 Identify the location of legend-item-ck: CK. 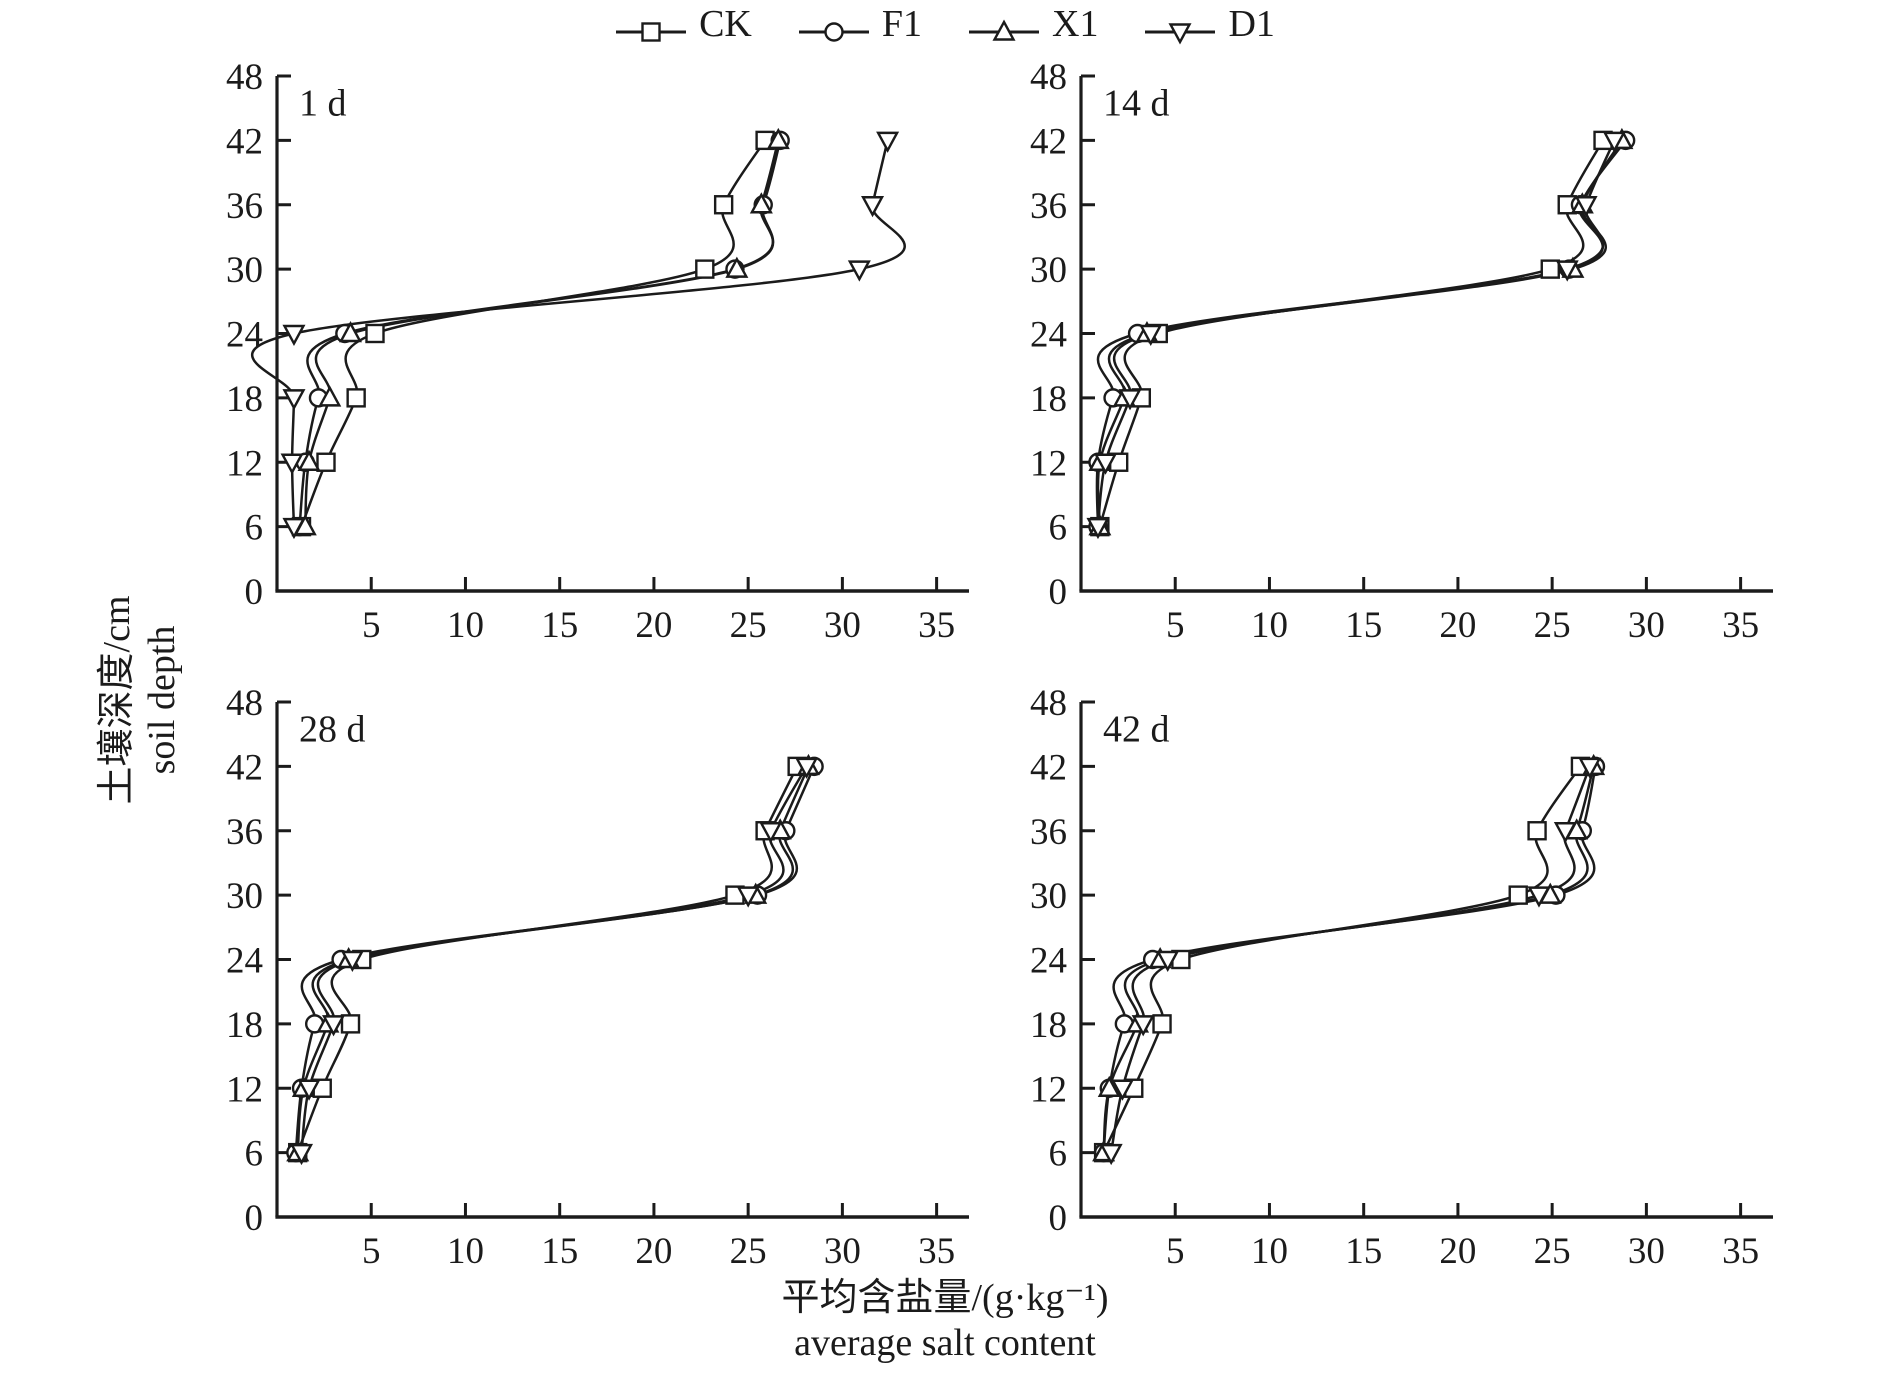
(683, 24).